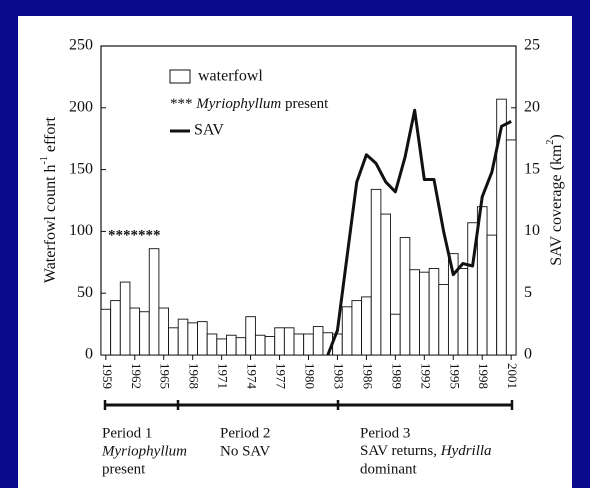 The height and width of the screenshot is (488, 590). What do you see at coordinates (483, 376) in the screenshot?
I see `x-tick-label: 1998` at bounding box center [483, 376].